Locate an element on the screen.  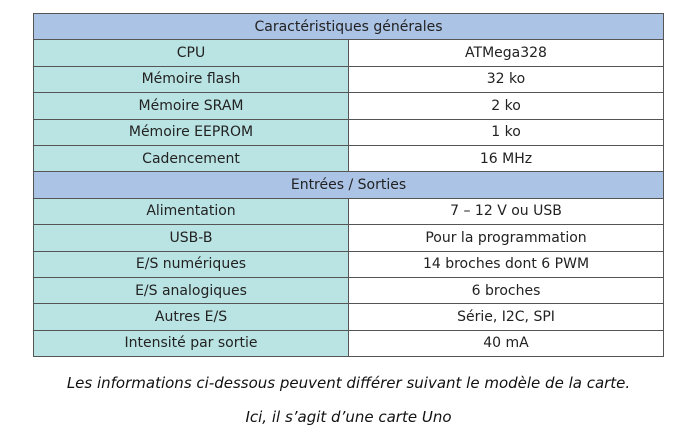
caption-line-2: Ici, il s’agit d’une carte Uno is located at coordinates (348, 417).